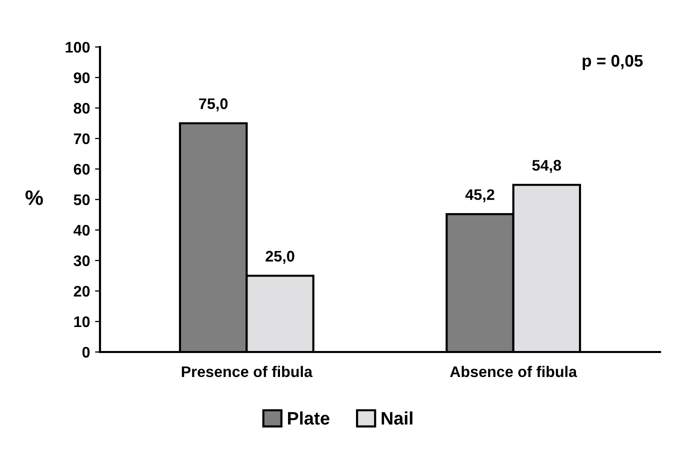 Image resolution: width=677 pixels, height=449 pixels. I want to click on annotation: p = 0,05, so click(612, 62).